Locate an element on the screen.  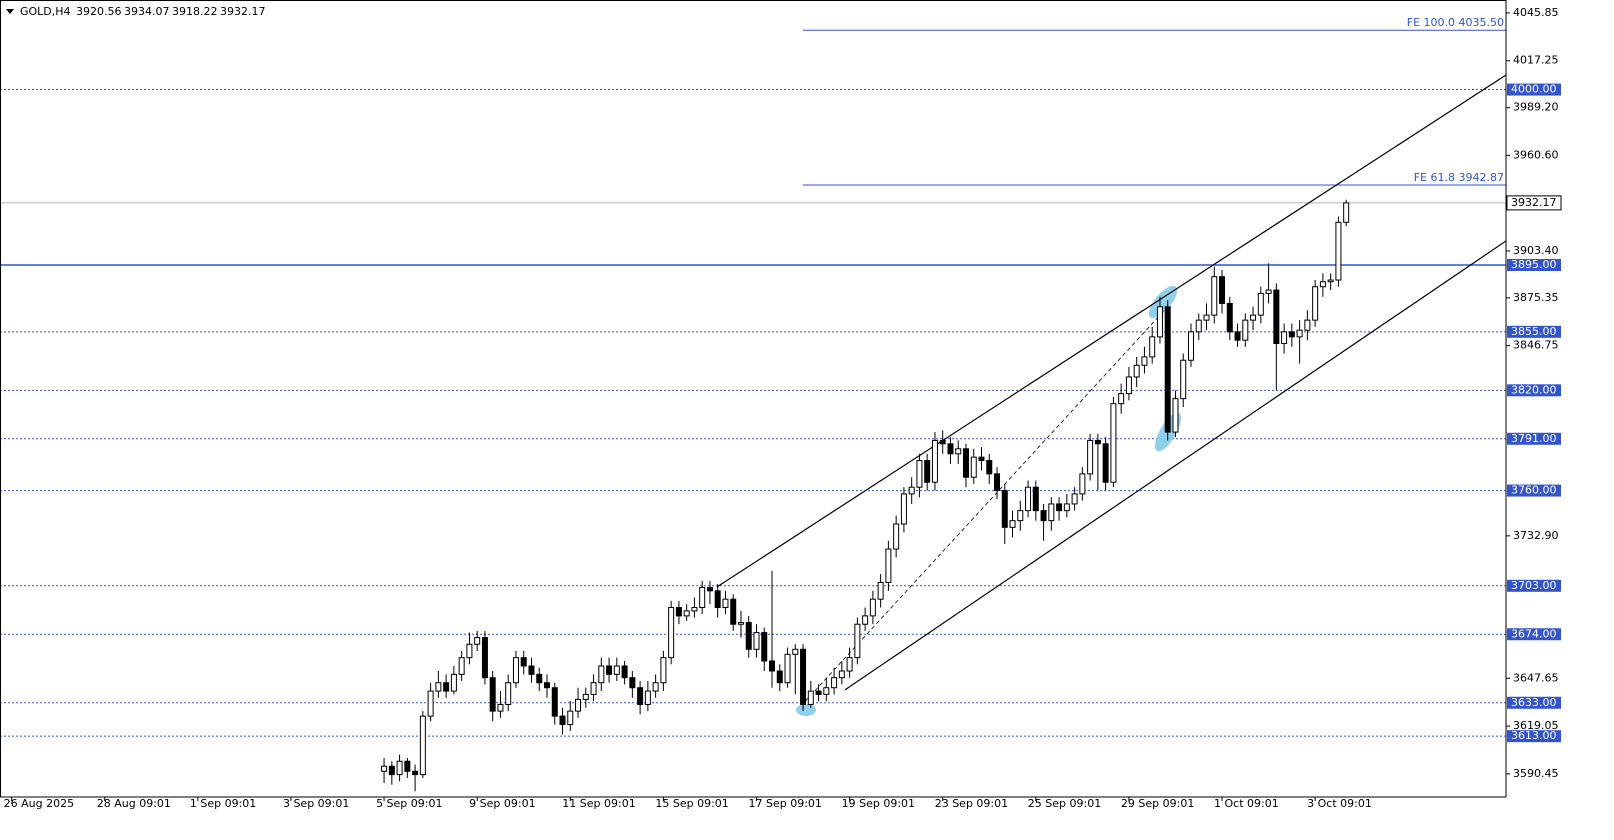
level-label: 3703.00 is located at coordinates (1534, 585).